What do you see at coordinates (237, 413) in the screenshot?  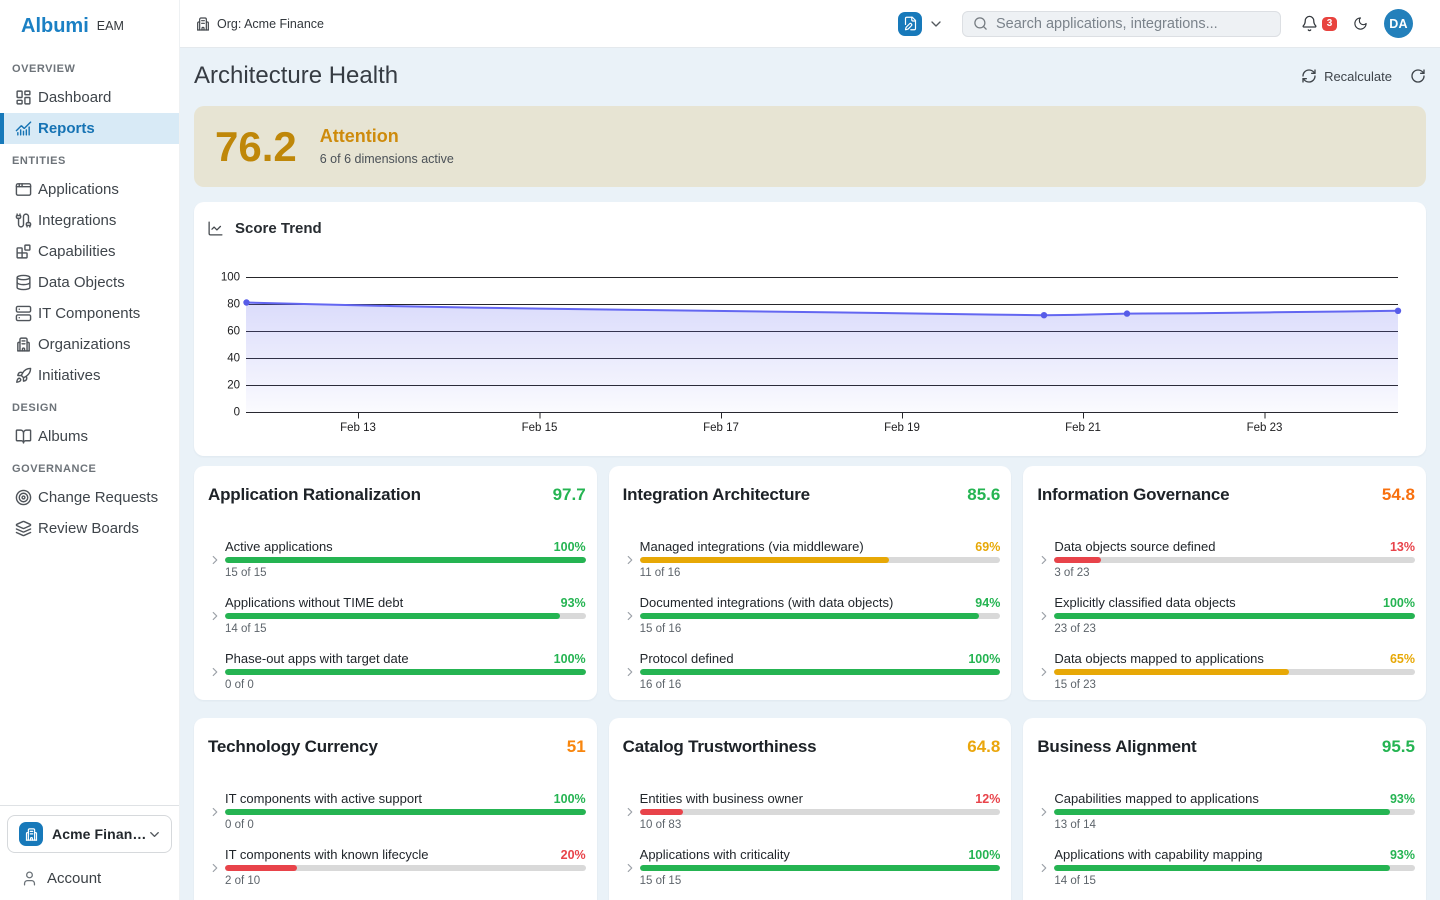 I see `svg-text: 0` at bounding box center [237, 413].